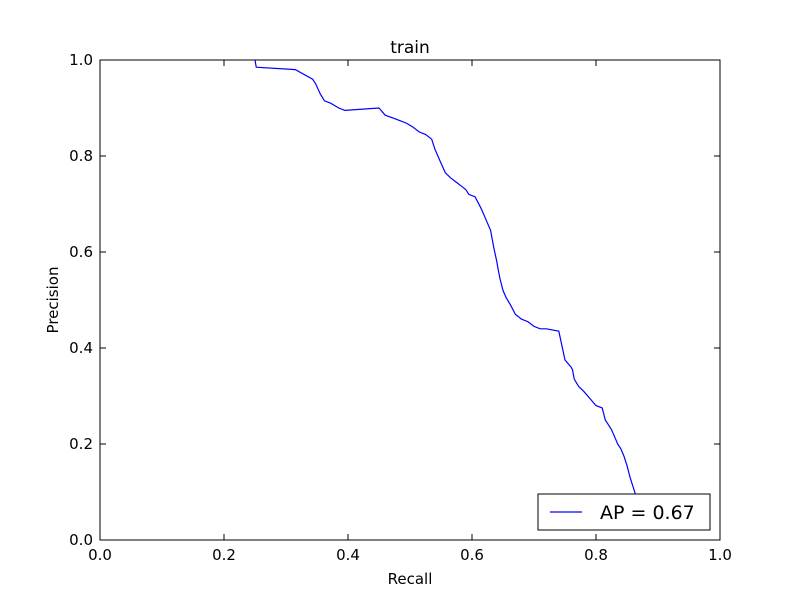 The width and height of the screenshot is (800, 600). I want to click on x-tick-label: 0.0, so click(100, 555).